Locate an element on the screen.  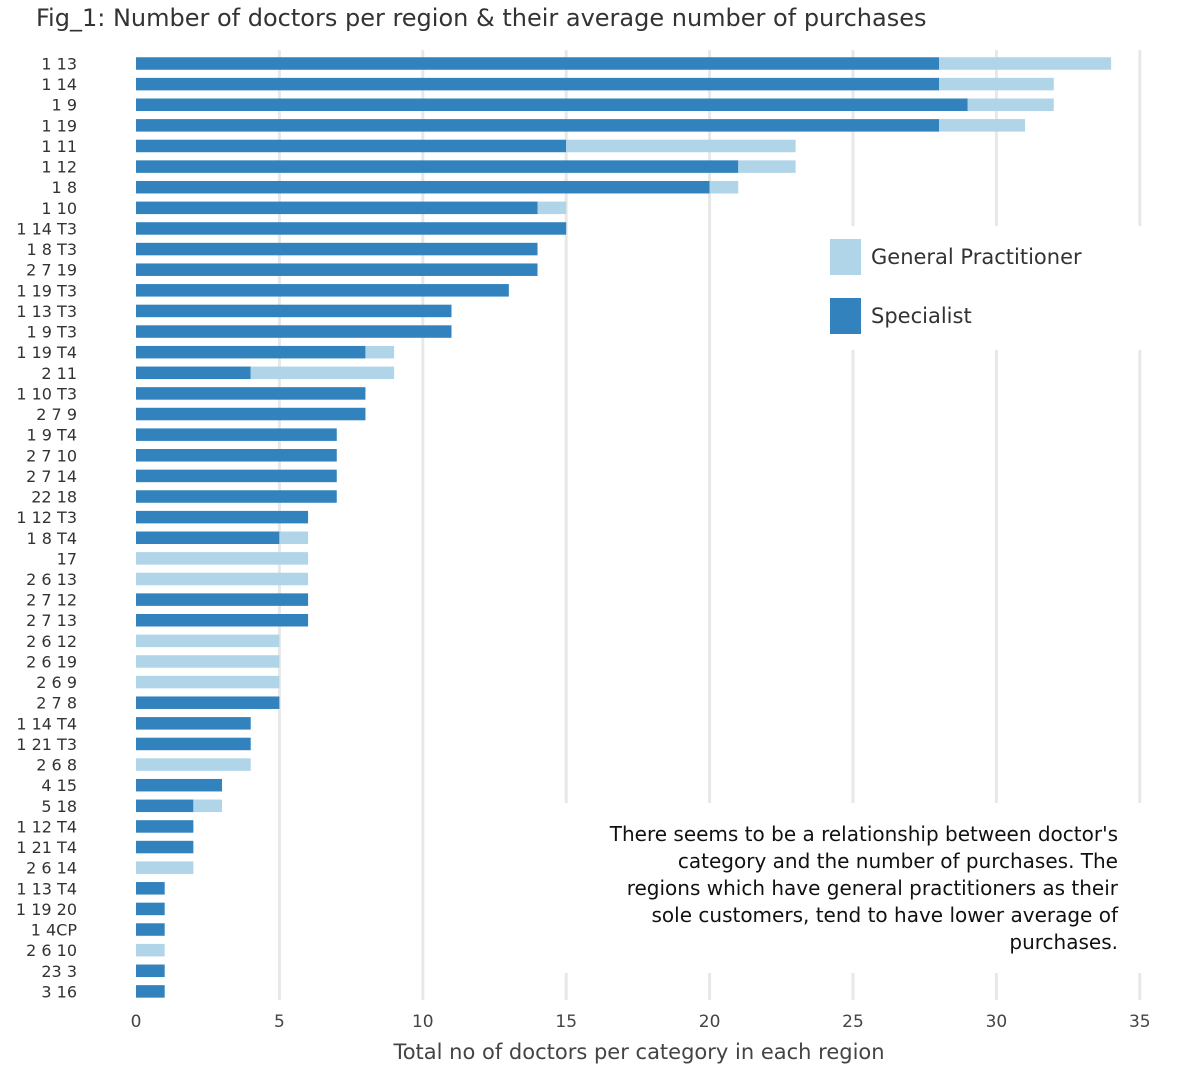
annotation-background is located at coordinates (849, 888).